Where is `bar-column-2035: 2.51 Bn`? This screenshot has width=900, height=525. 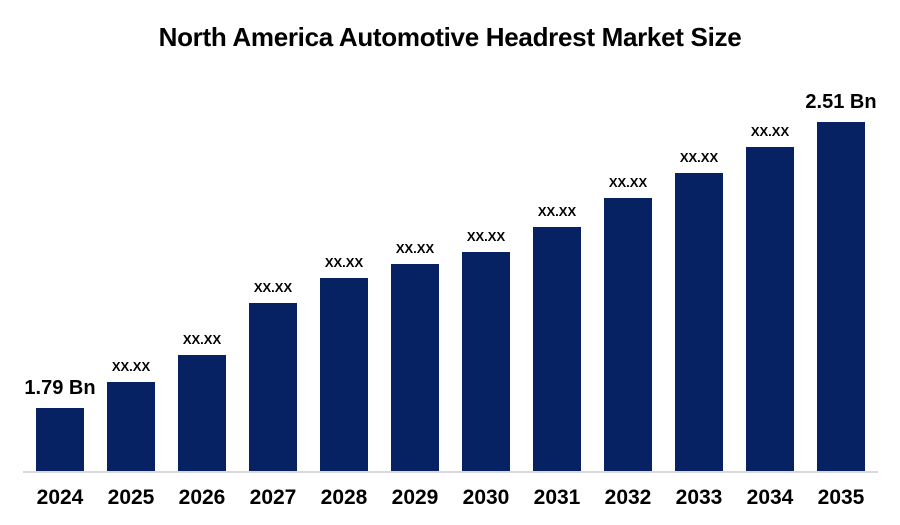
bar-column-2035: 2.51 Bn is located at coordinates (841, 282).